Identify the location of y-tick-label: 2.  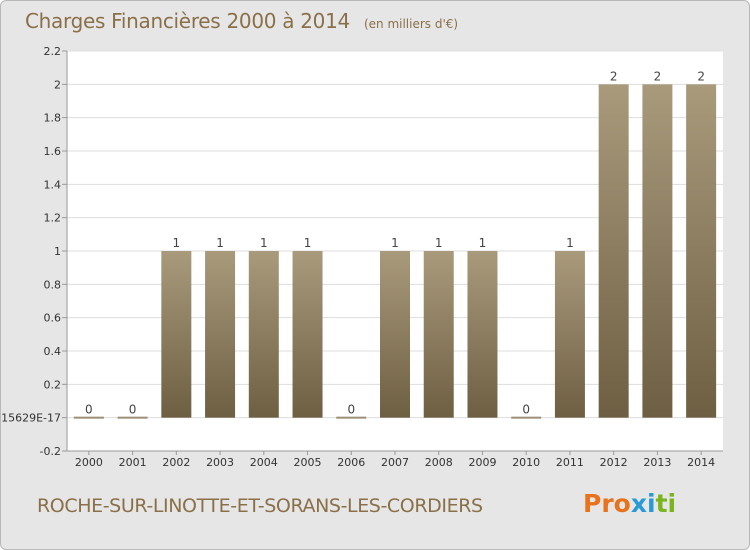
(57, 84).